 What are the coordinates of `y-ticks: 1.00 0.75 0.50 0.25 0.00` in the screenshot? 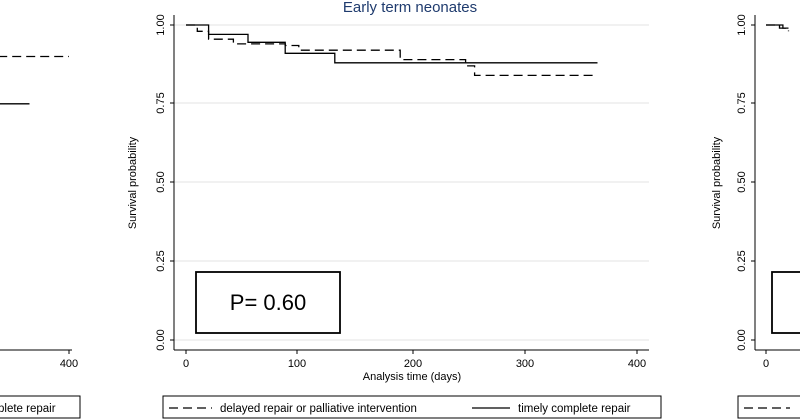 It's located at (164, 182).